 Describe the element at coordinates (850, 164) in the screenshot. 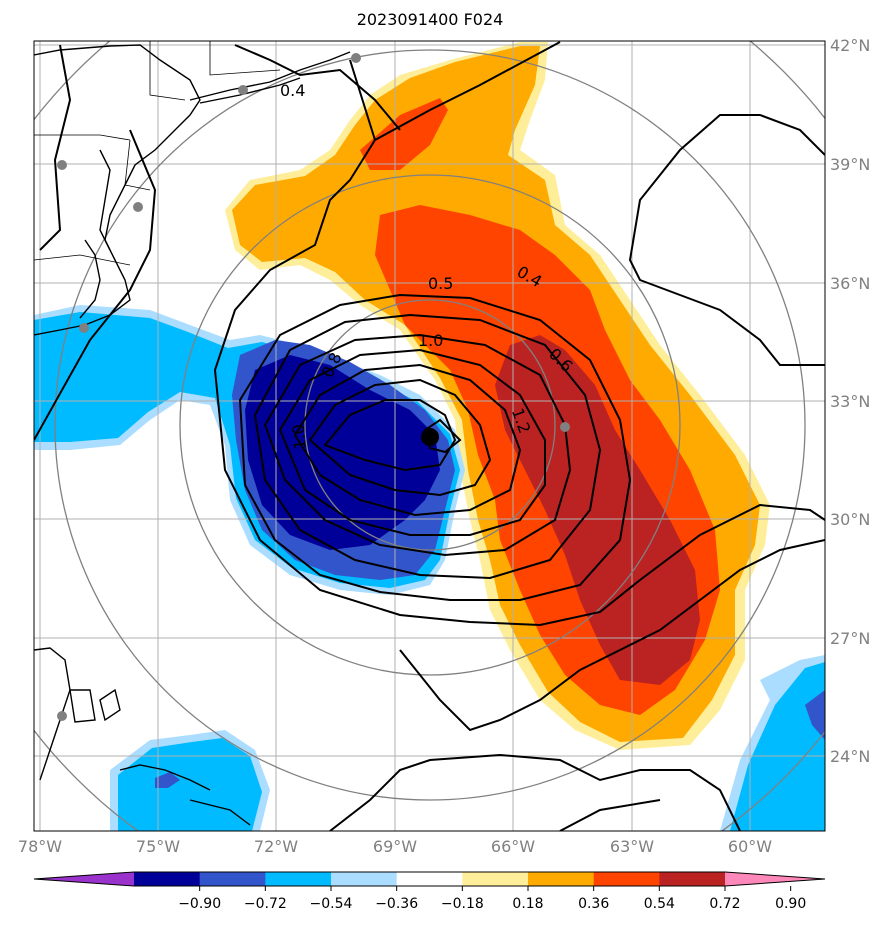

I see `lat-tick-label: 39°N` at that location.